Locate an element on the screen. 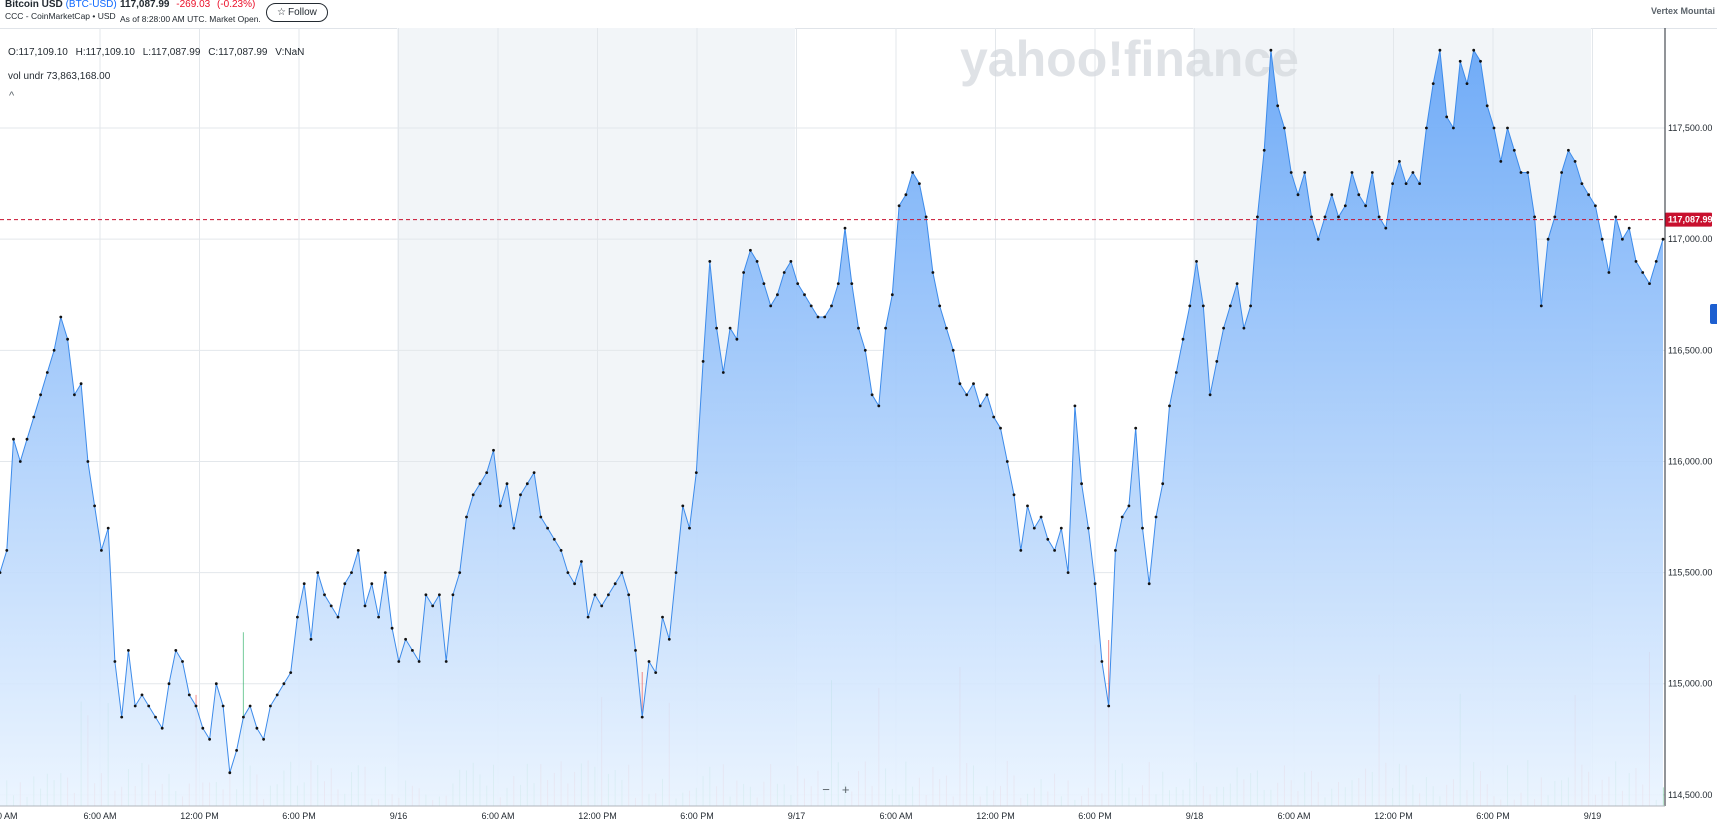  price-change-pct: (-0.23%) is located at coordinates (236, 5).